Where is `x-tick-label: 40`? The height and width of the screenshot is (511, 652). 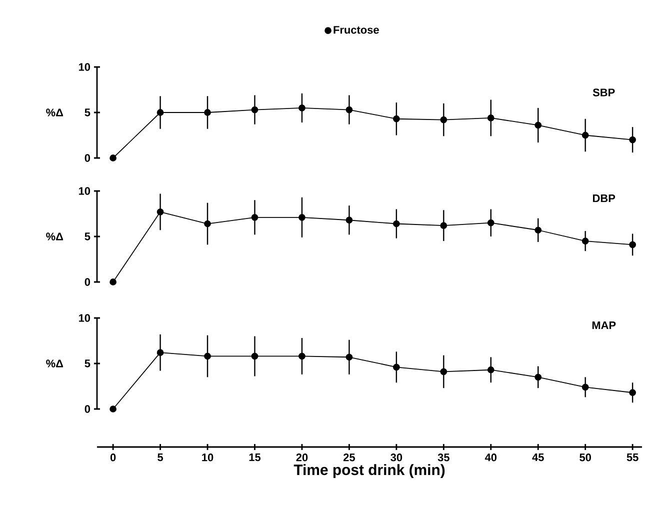
x-tick-label: 40 is located at coordinates (490, 458).